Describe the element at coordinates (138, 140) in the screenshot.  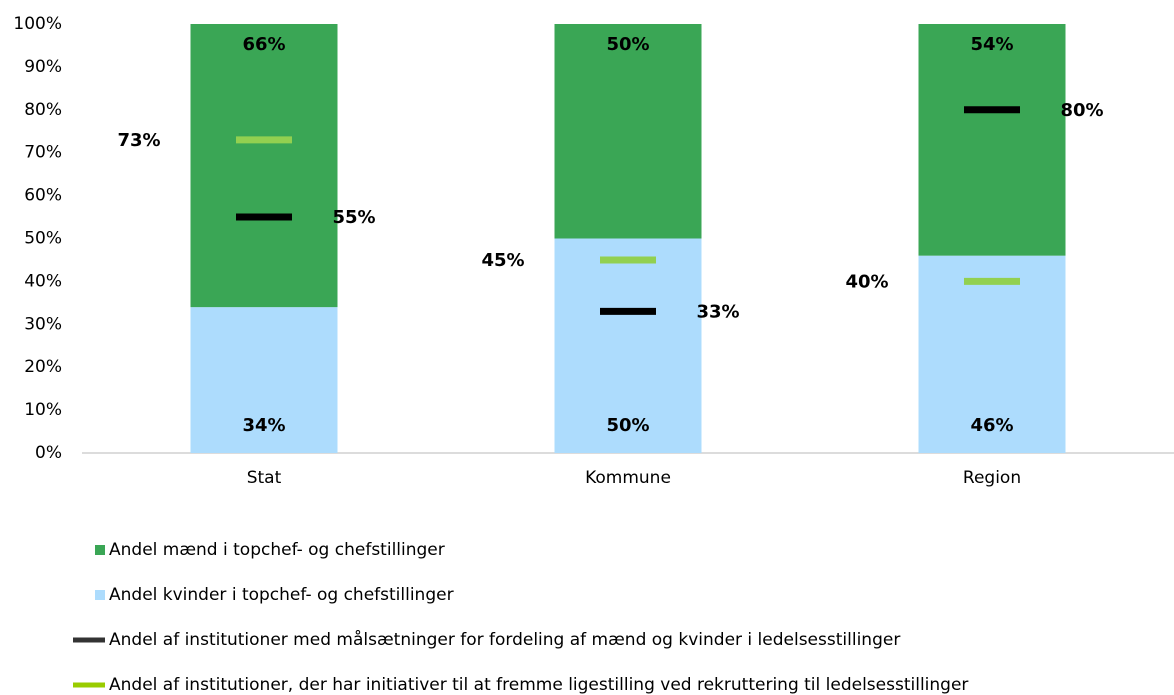
I see `data-label: 73%` at that location.